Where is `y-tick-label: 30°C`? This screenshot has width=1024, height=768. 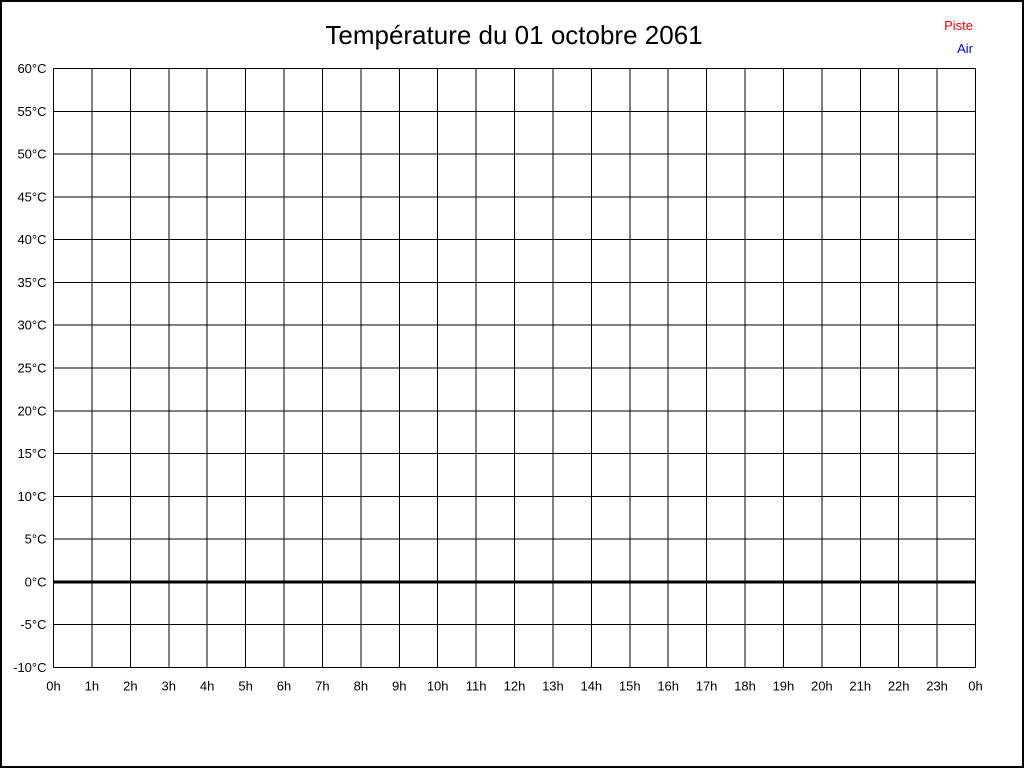 y-tick-label: 30°C is located at coordinates (31, 325).